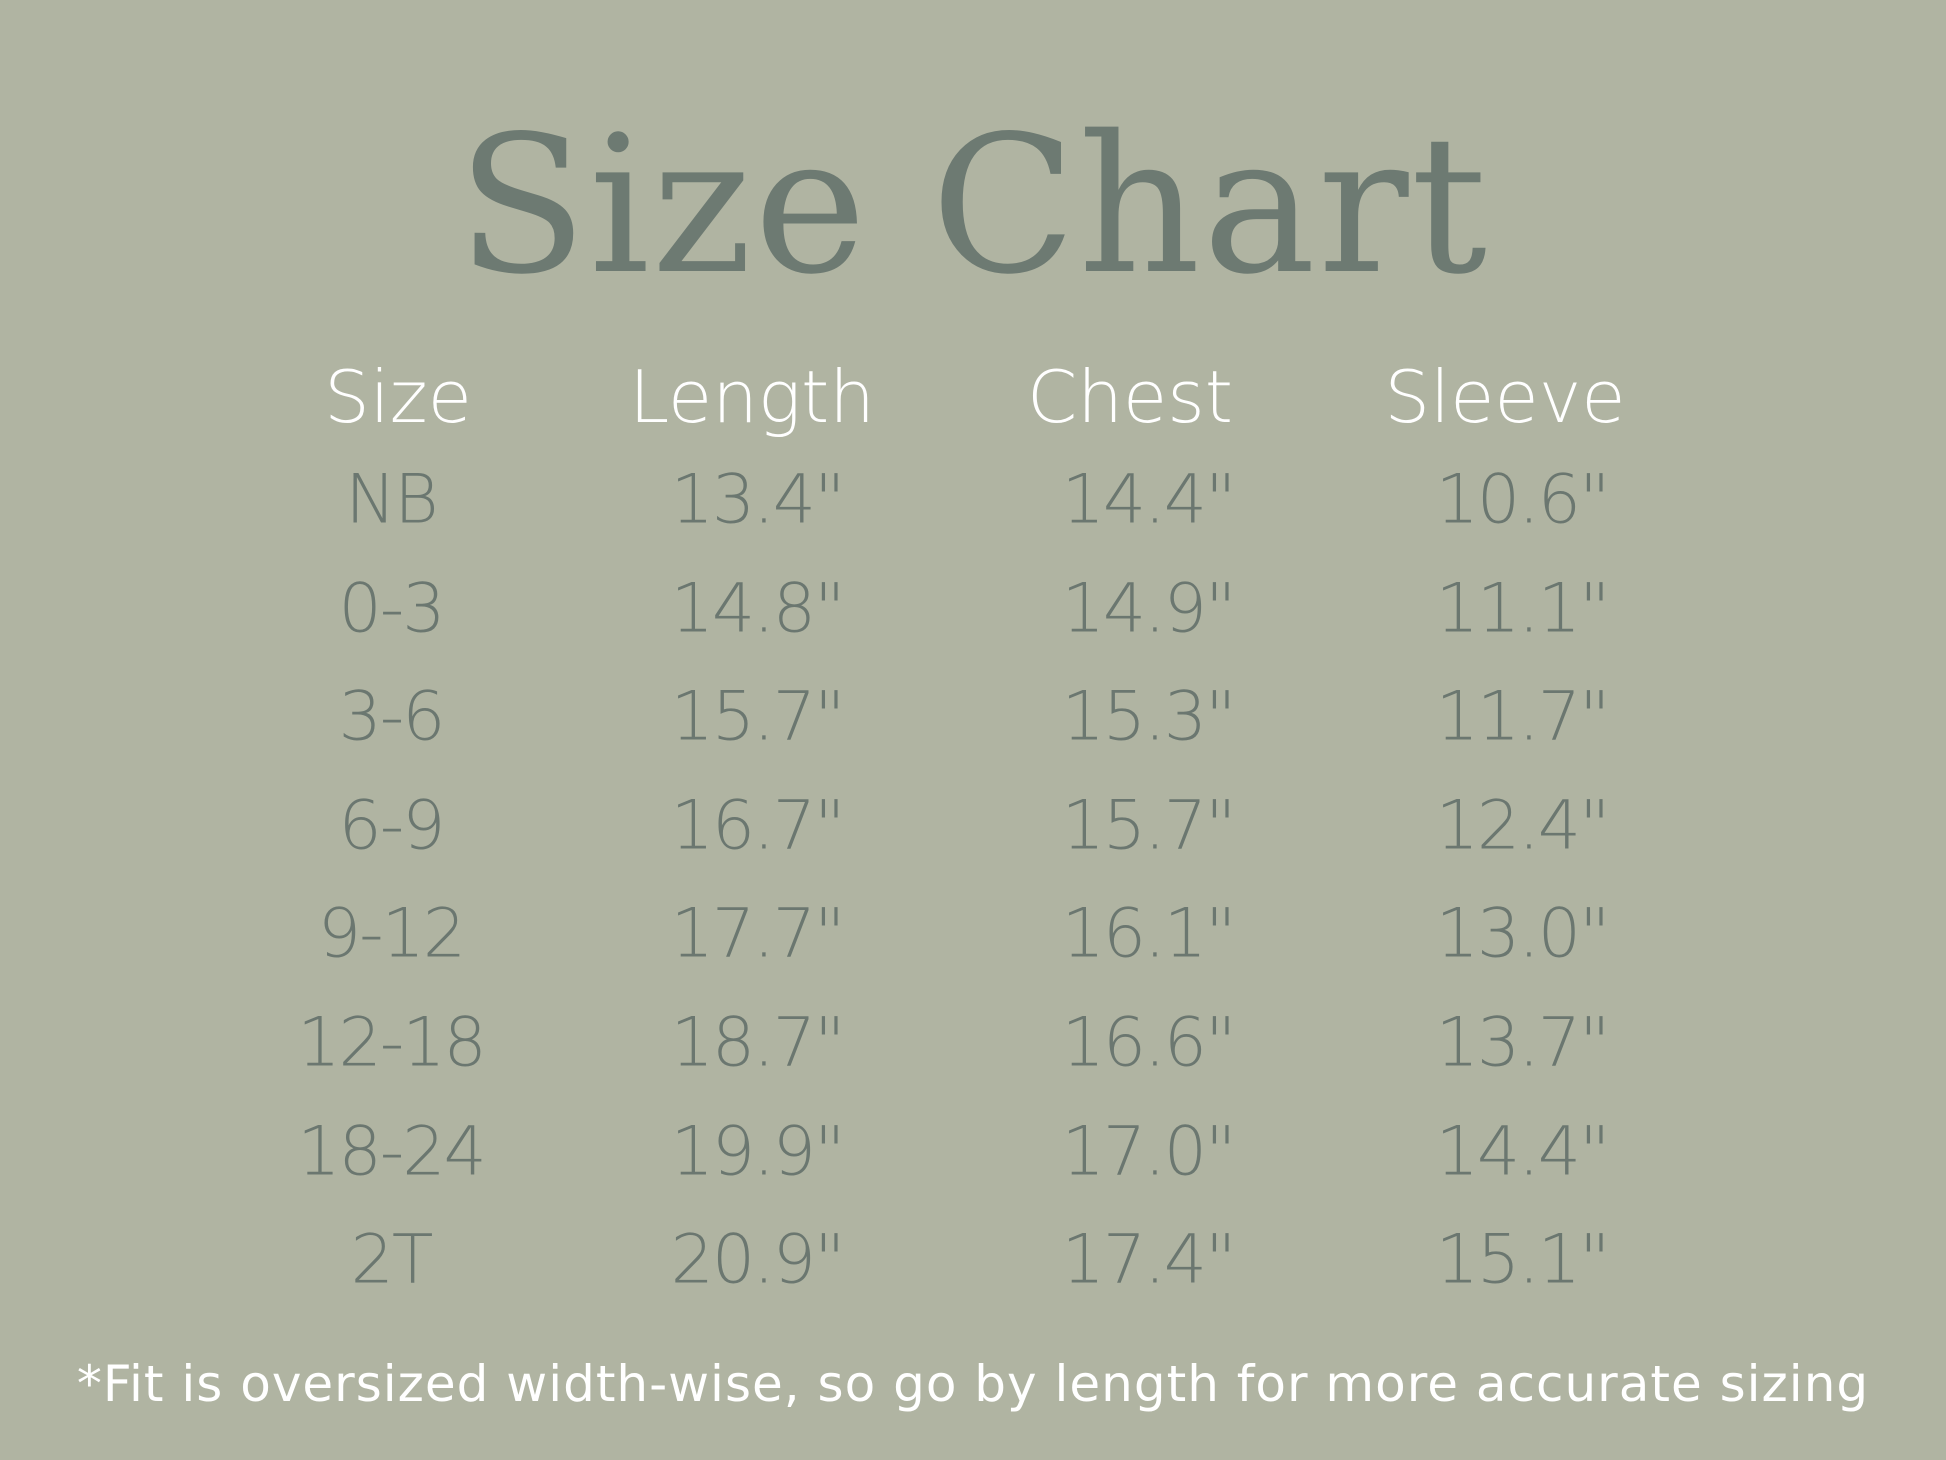  I want to click on page-title: Size Chart, so click(973, 205).